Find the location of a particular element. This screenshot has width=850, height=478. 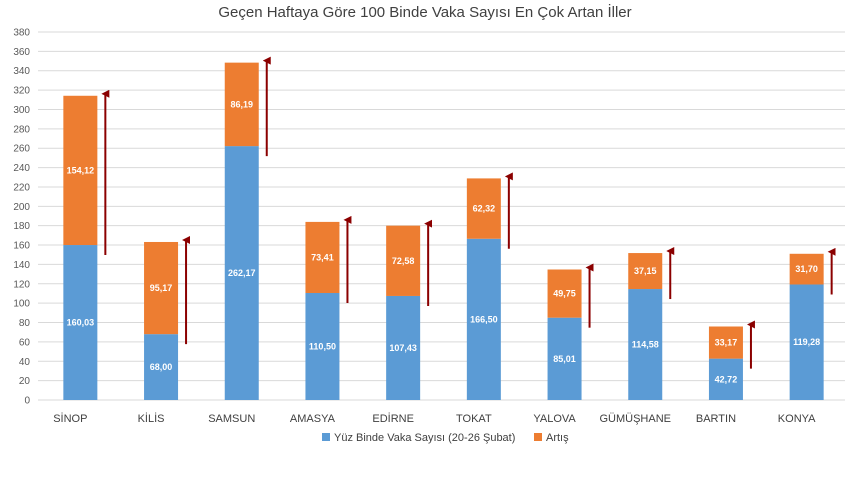

x-category-label: SAMSUN is located at coordinates (231, 419).